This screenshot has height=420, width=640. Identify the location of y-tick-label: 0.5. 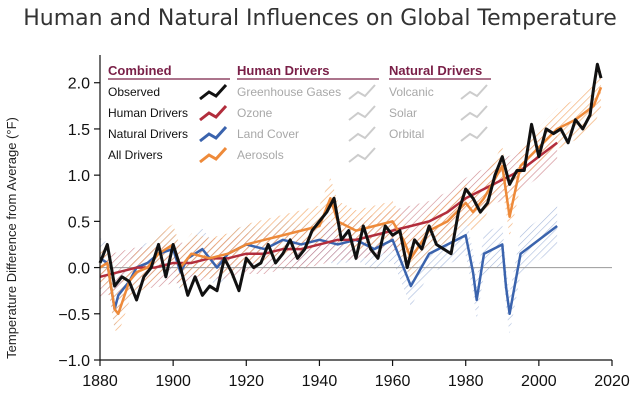
(79, 222).